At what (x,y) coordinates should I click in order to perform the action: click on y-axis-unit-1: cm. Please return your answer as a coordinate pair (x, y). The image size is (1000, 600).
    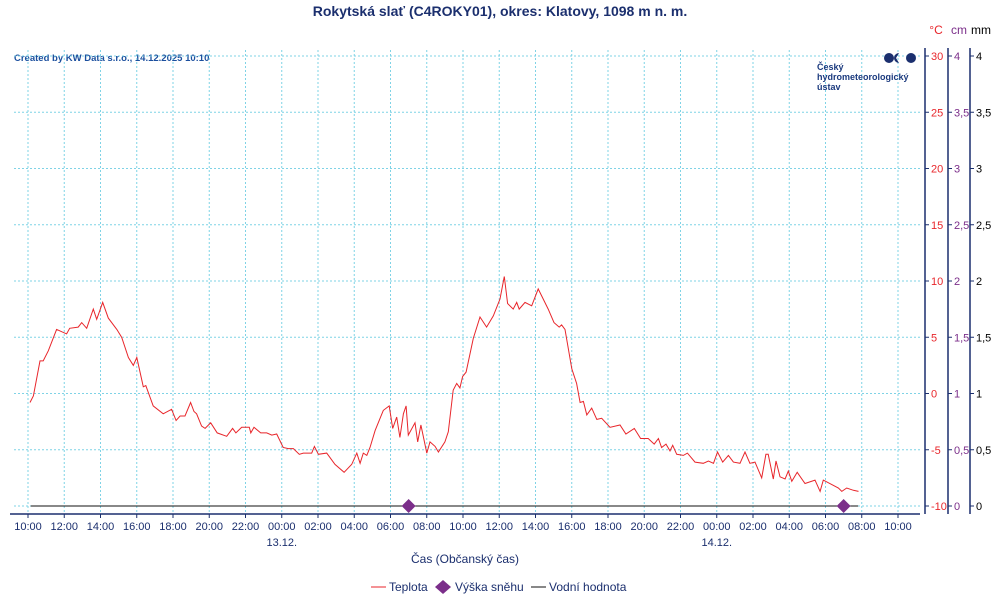
    Looking at the image, I should click on (959, 30).